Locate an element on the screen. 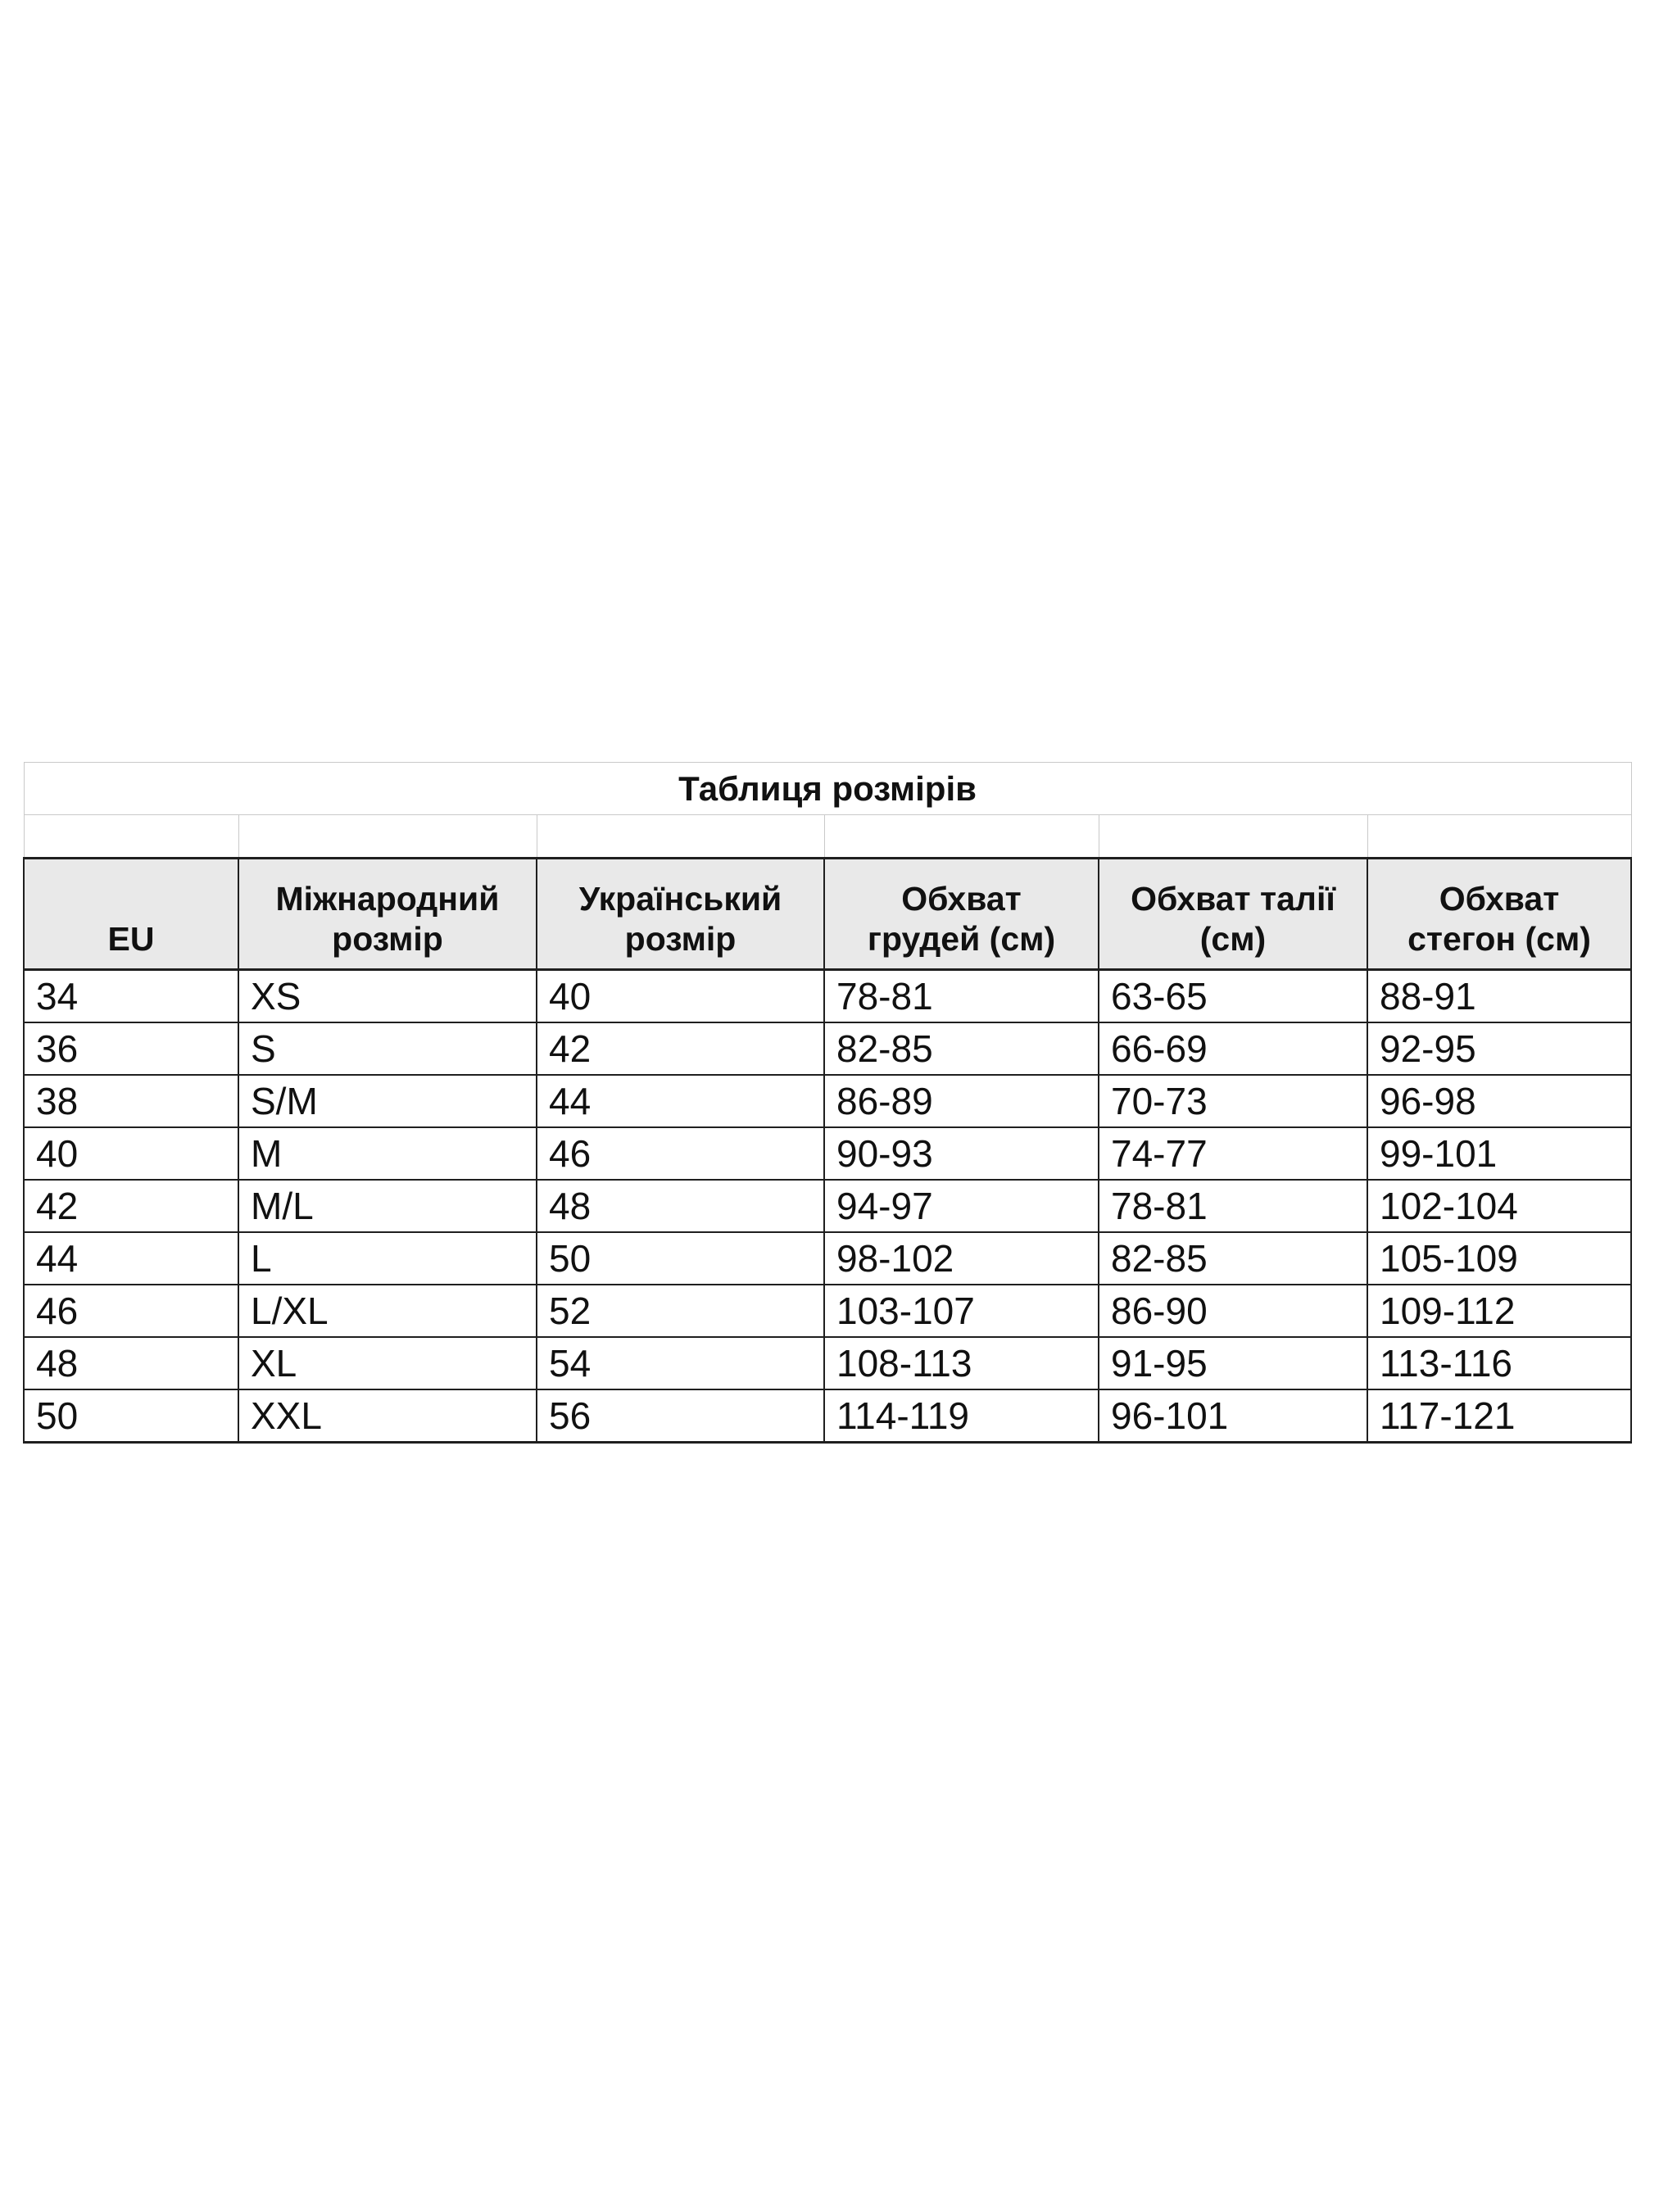  table-cell: XXL is located at coordinates (387, 1416).